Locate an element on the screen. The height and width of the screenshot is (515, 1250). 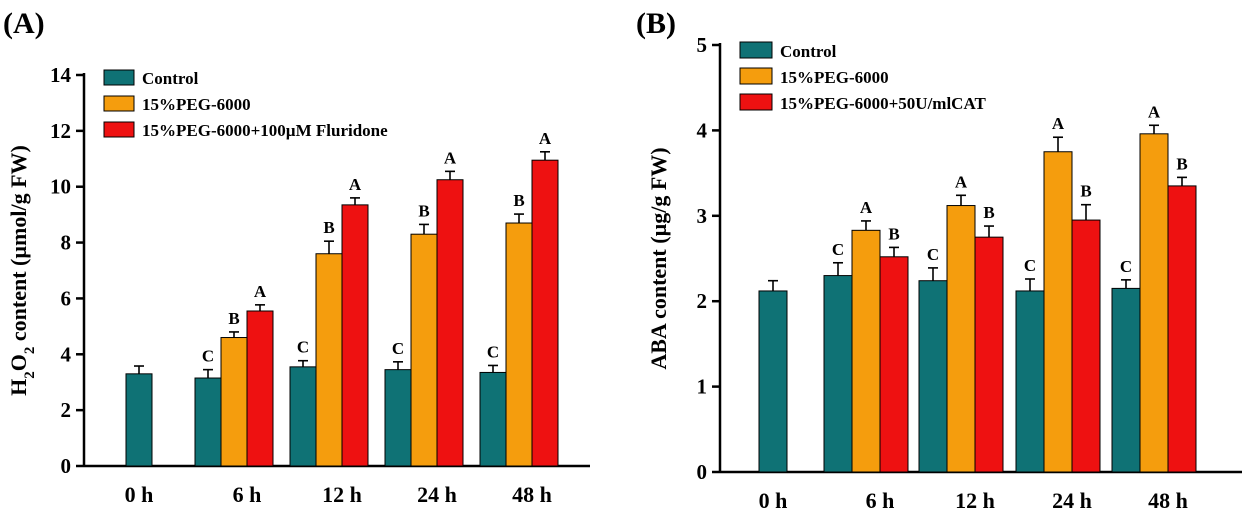
y-tick-label: 10 is located at coordinates (60, 187).